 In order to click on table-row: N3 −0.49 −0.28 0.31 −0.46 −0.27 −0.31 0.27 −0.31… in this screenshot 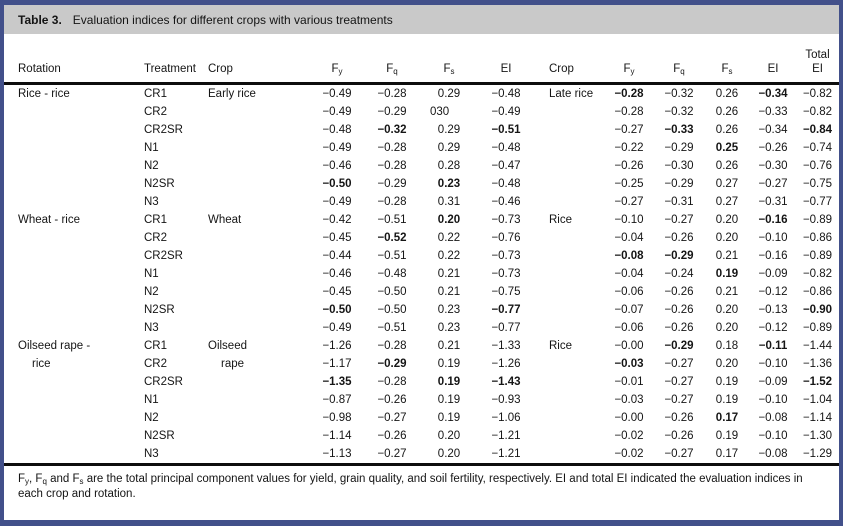, I will do `click(421, 202)`.